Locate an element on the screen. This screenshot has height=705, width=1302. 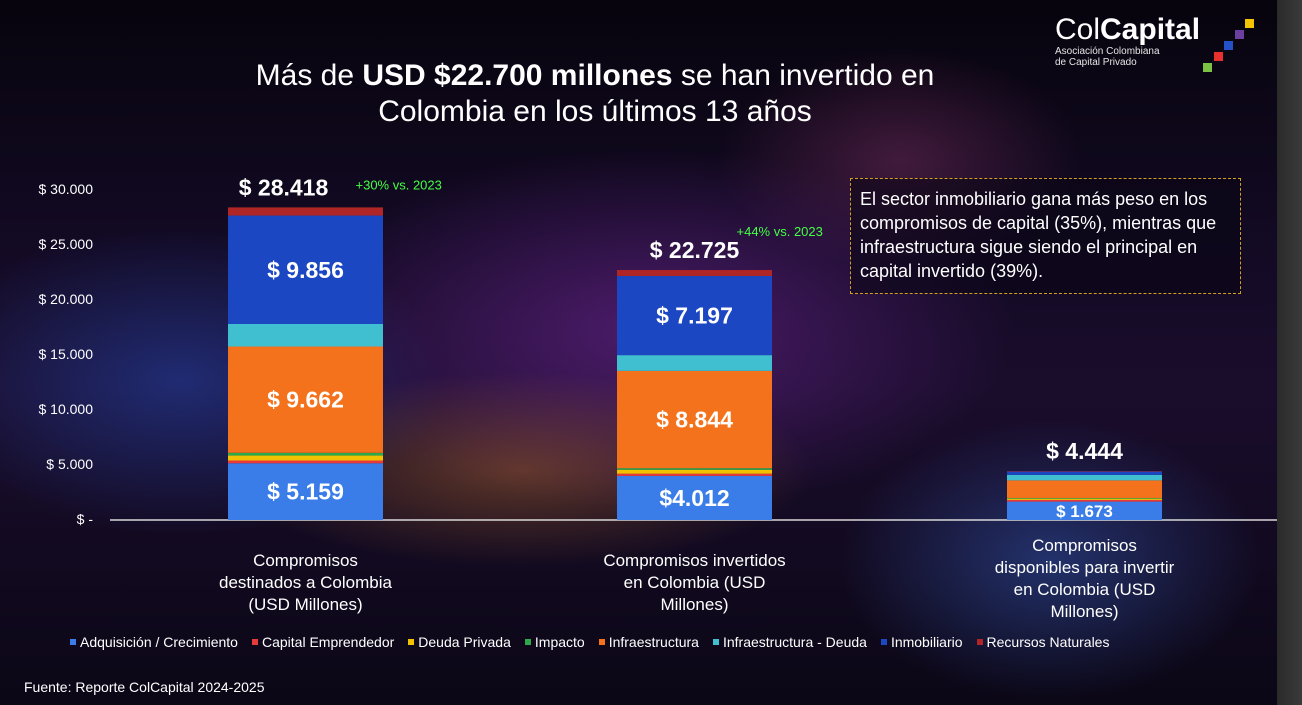
y-tick-label: $ 15.000 is located at coordinates (66, 354).